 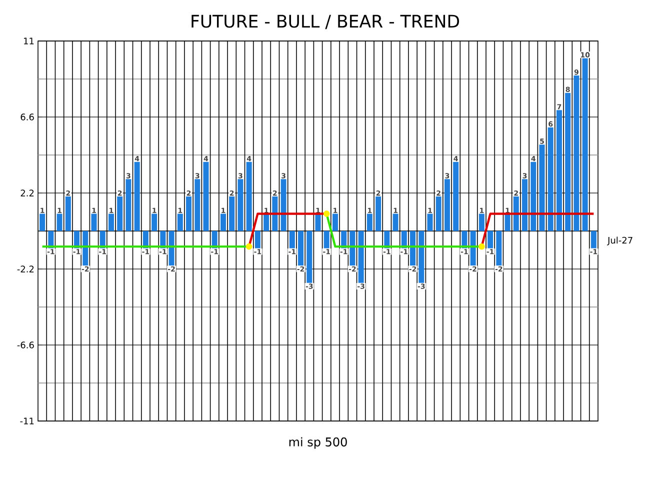 I want to click on y-tick-label: 2.2, so click(x=27, y=193).